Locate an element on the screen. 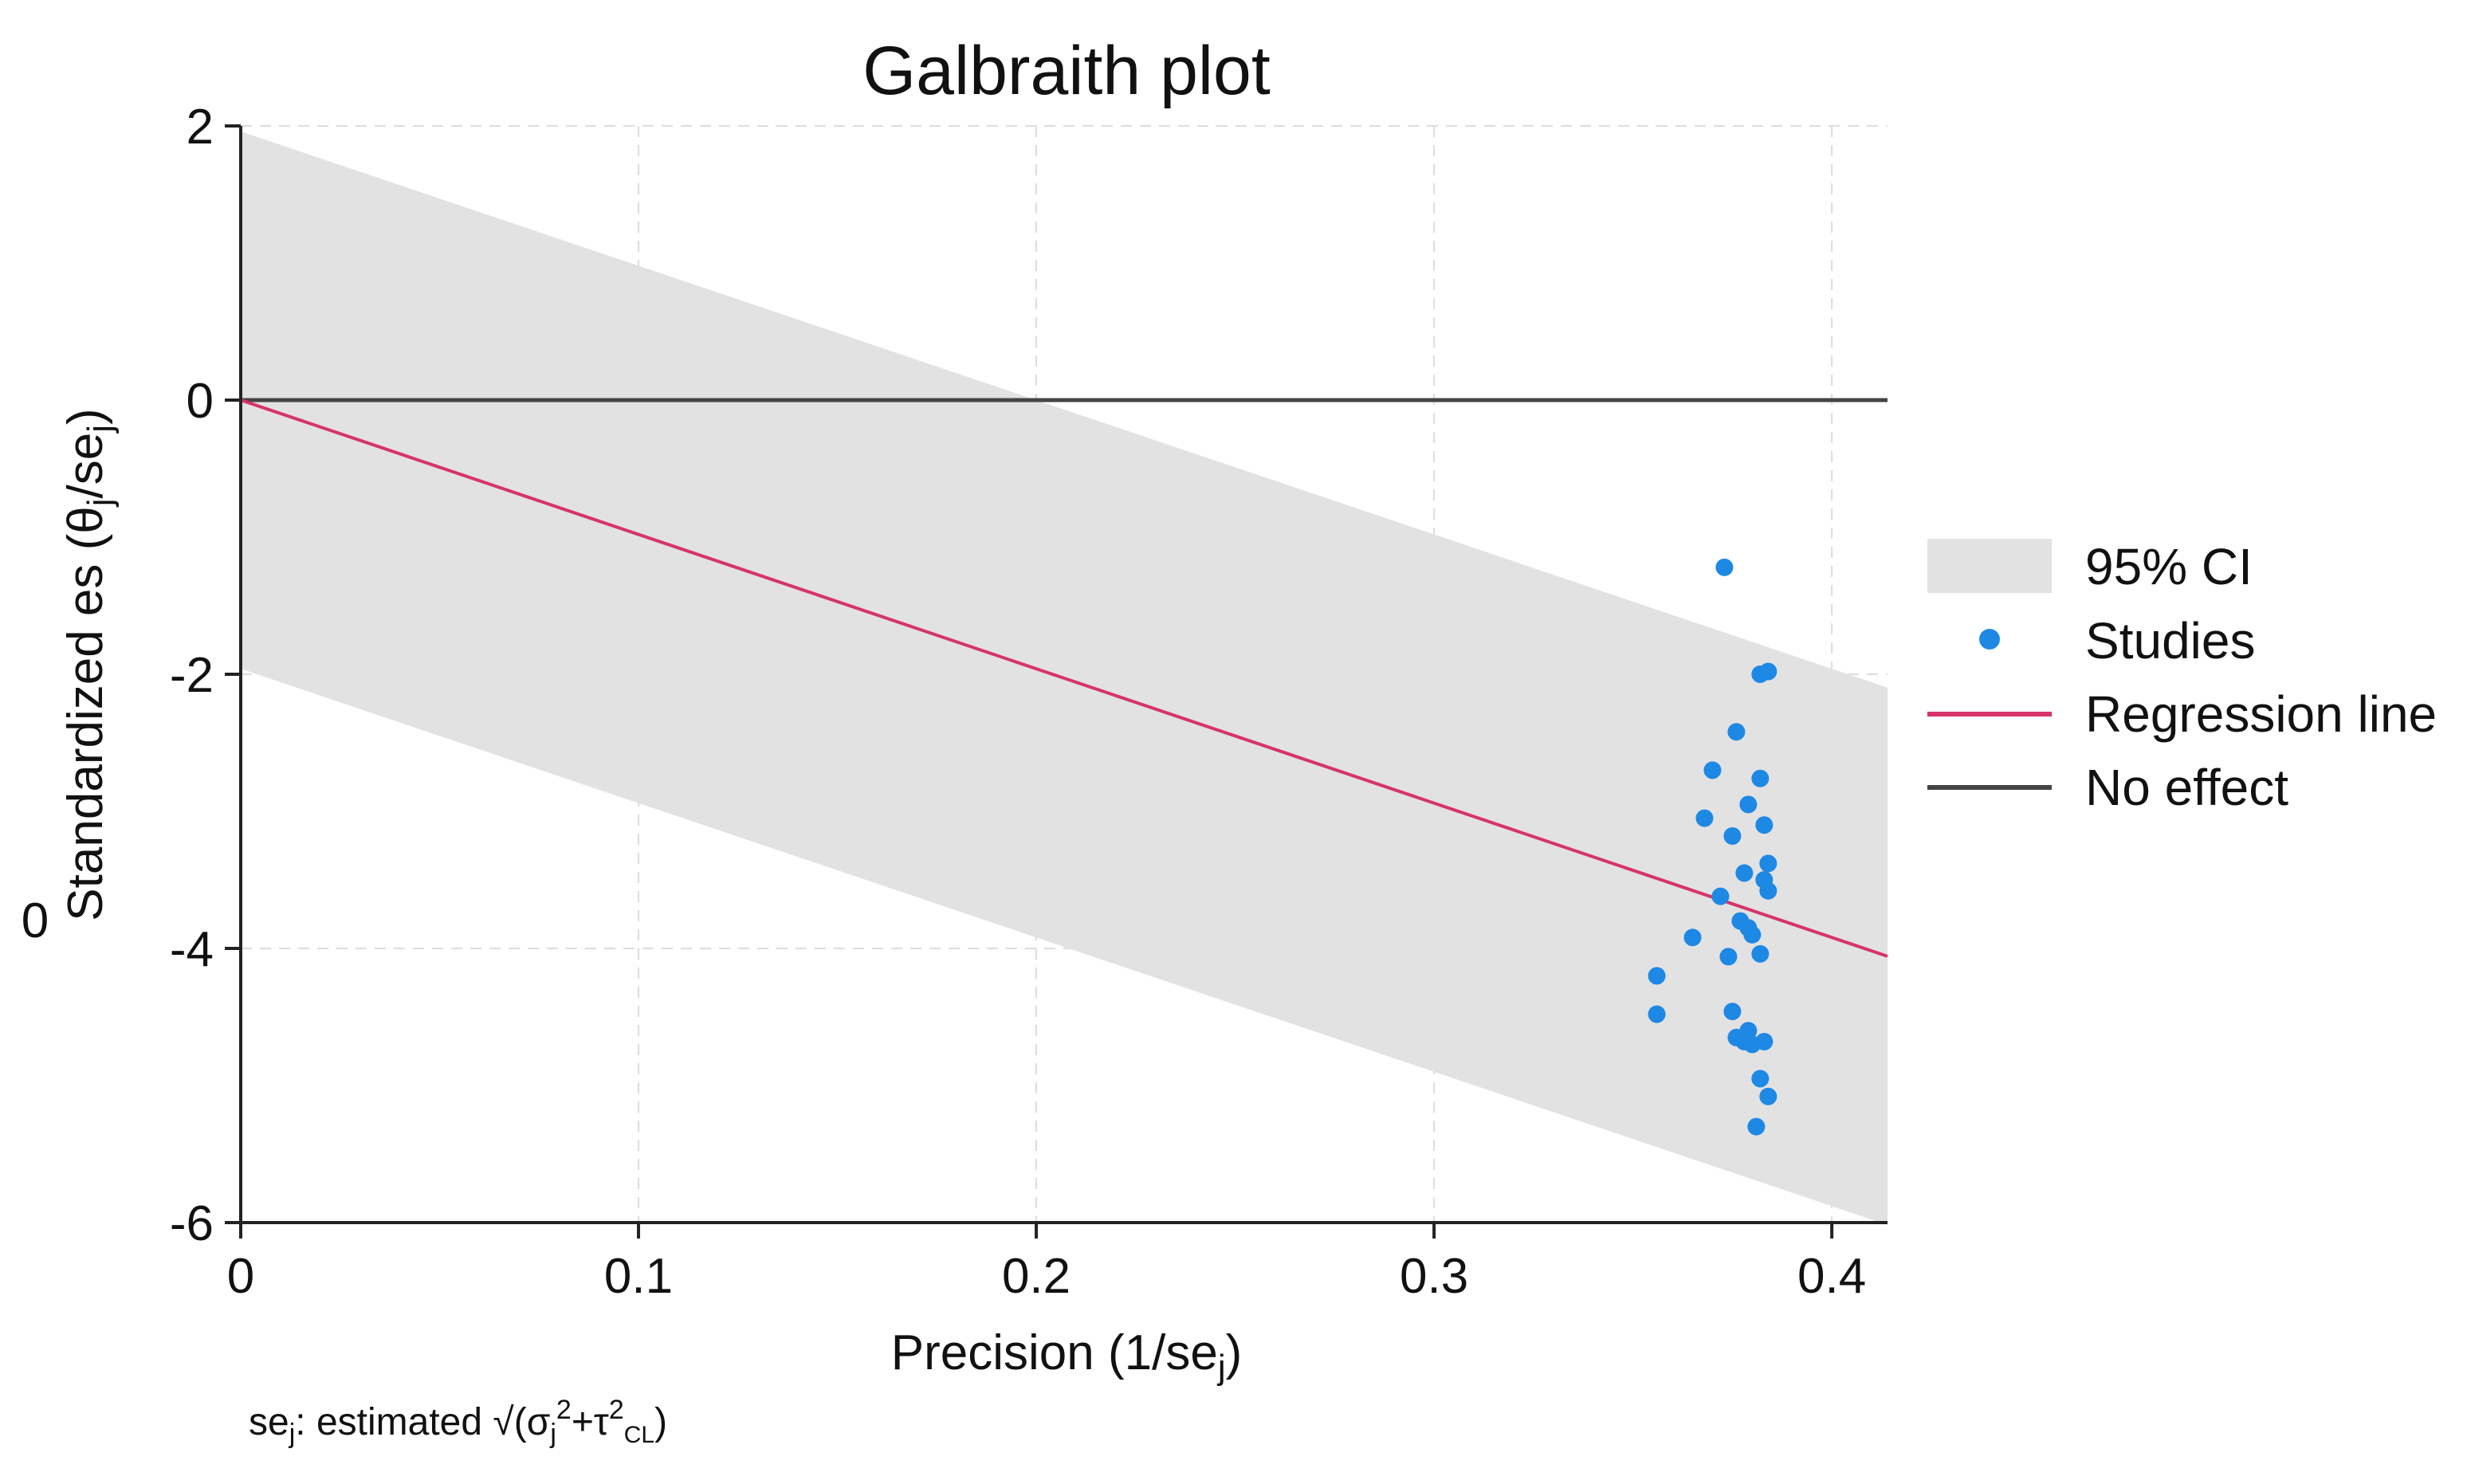  x-axis-label: Precision (1/sej) is located at coordinates (1067, 1356).